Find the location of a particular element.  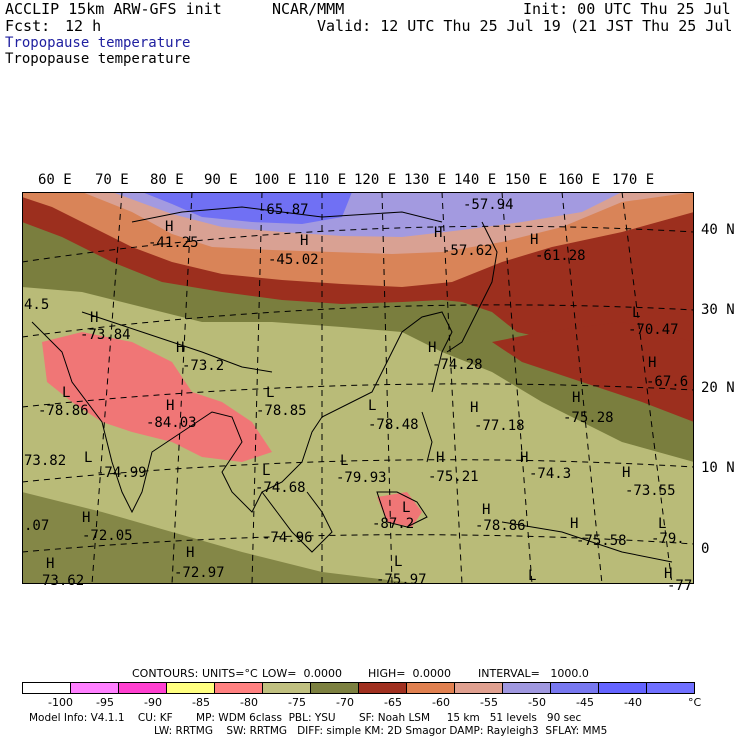

map-value-label: -61.28 is located at coordinates (560, 256).